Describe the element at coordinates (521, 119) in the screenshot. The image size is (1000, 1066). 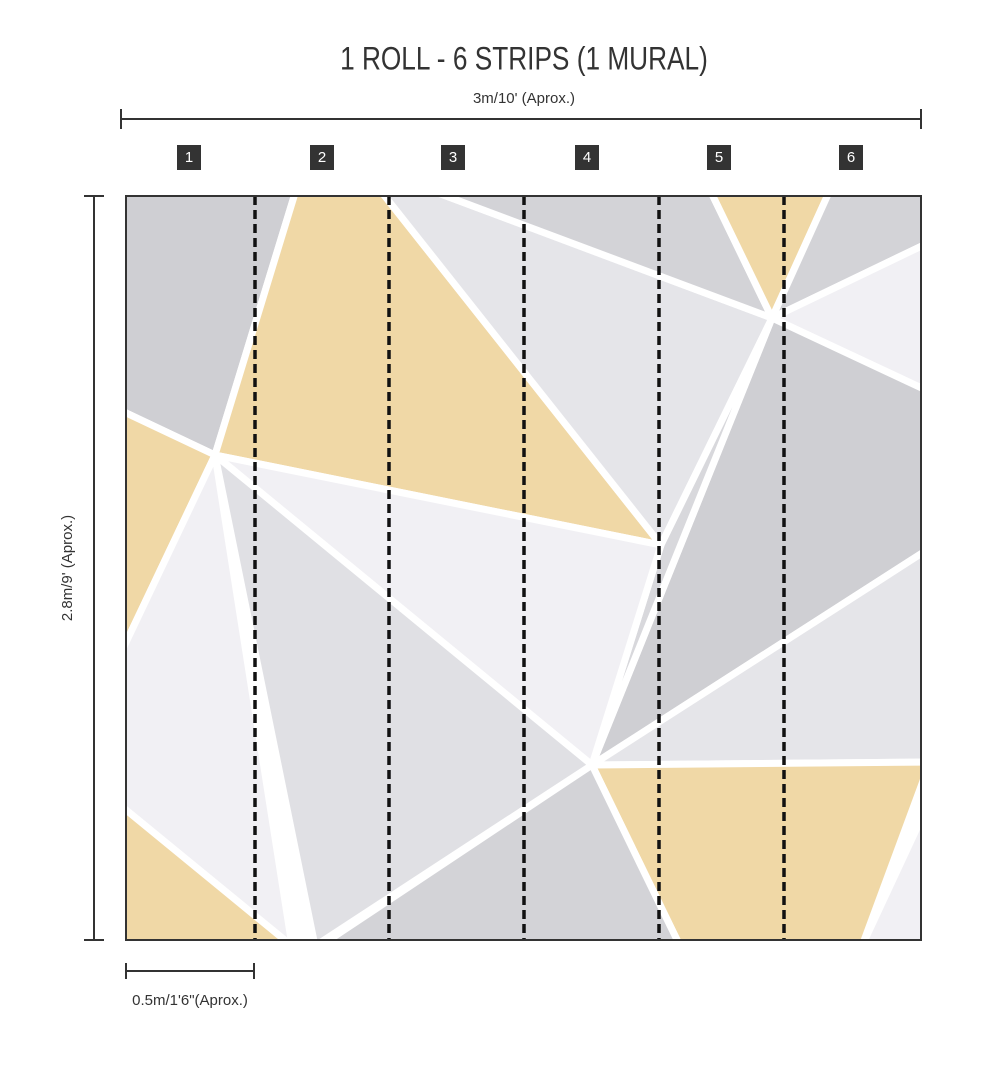
I see `width-dimension` at that location.